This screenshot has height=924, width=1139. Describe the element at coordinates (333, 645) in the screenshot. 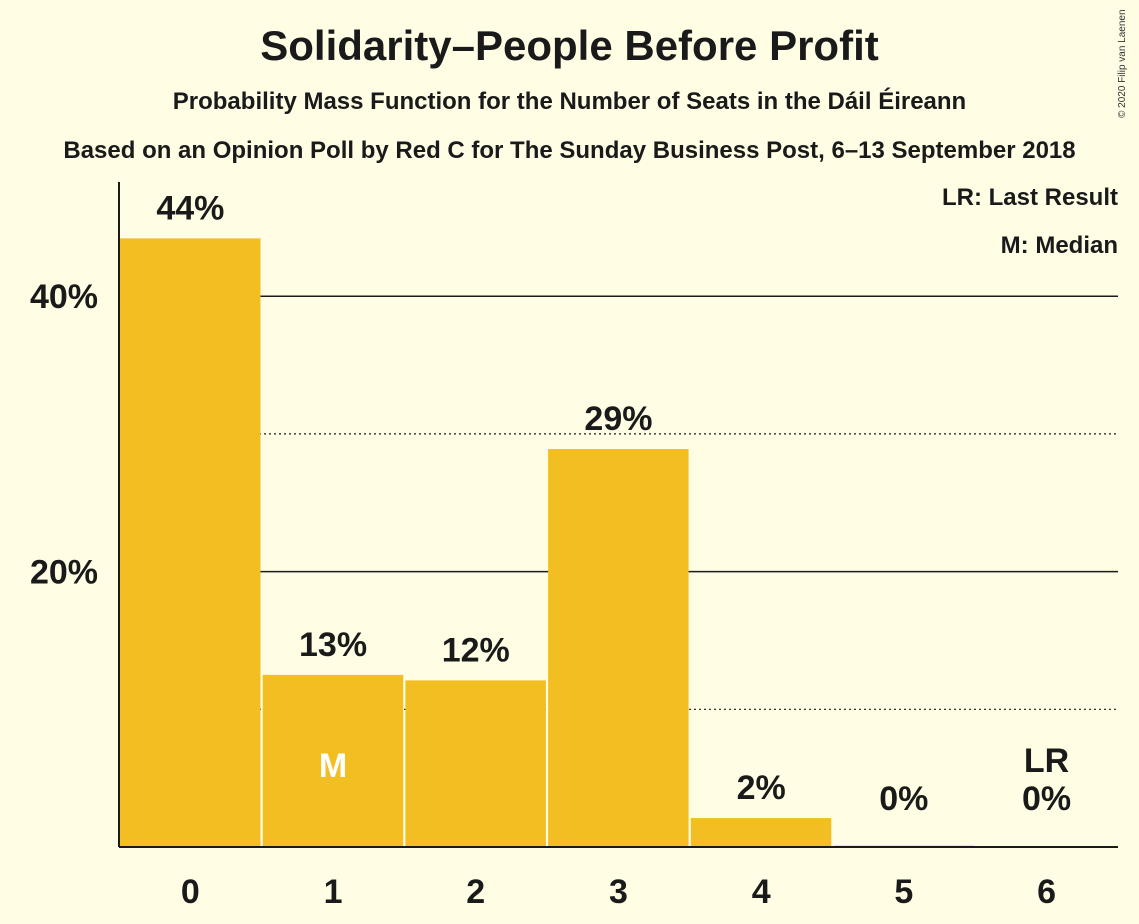

I see `value-label: 13%` at that location.